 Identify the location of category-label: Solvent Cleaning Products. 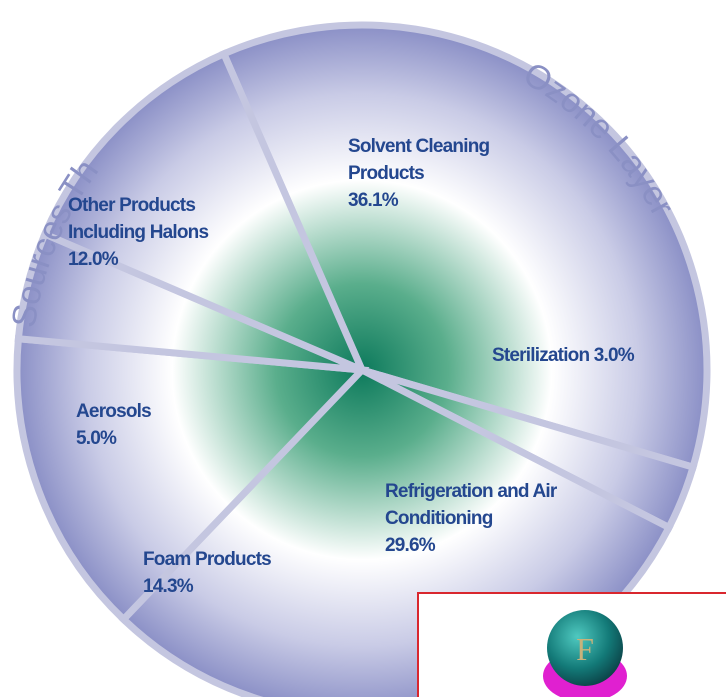
(419, 160).